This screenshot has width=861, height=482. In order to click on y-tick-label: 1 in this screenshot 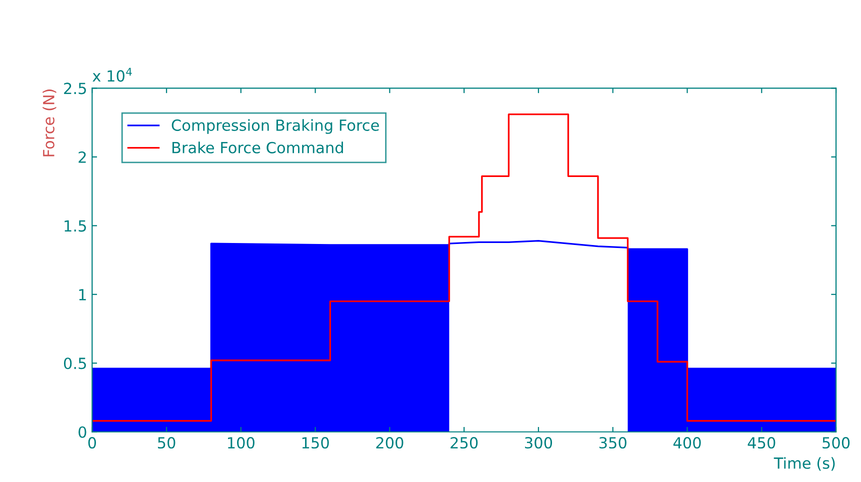, I will do `click(82, 294)`.